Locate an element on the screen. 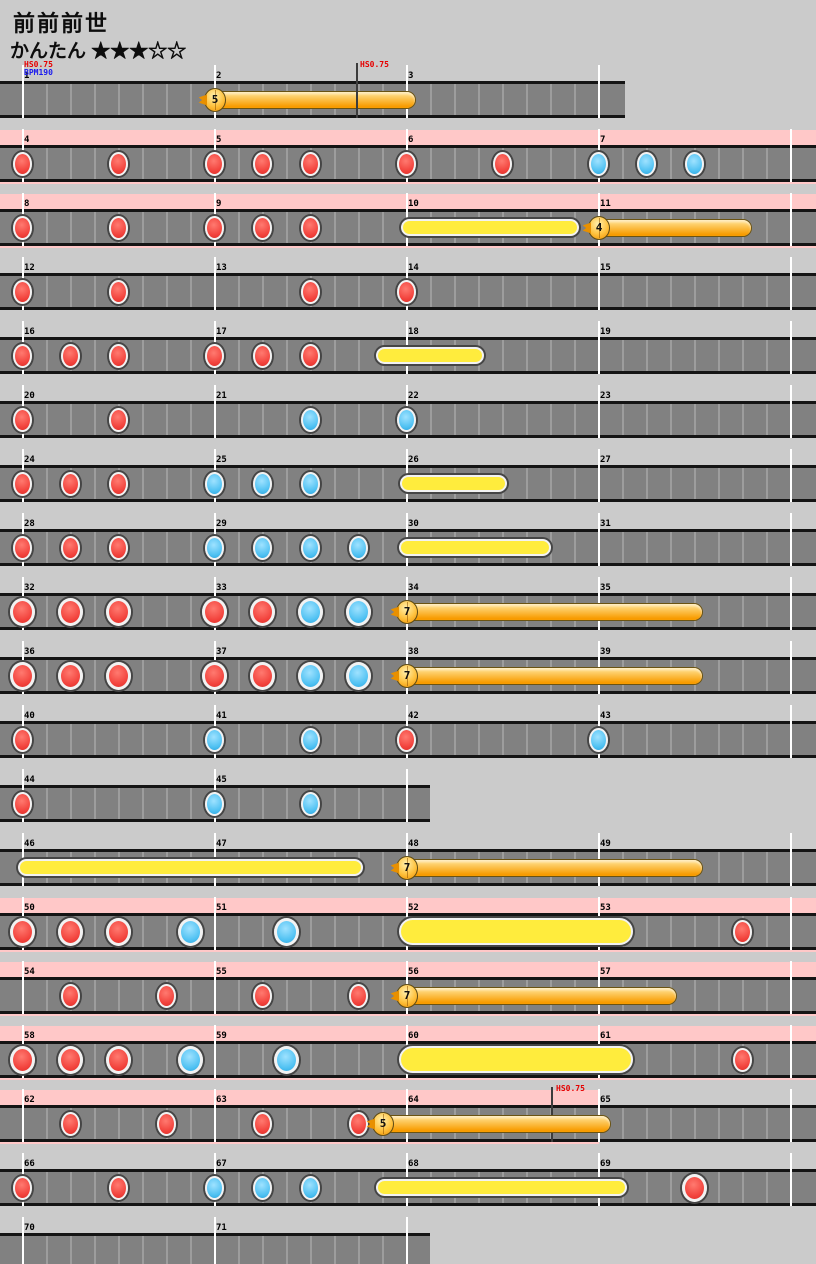  measure-number: 28 is located at coordinates (29, 524).